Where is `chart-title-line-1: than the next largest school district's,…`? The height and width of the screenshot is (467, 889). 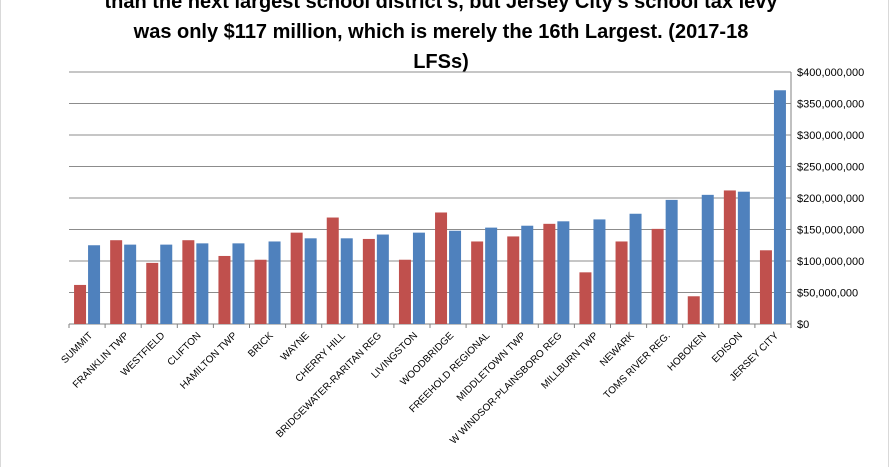
chart-title-line-1: than the next largest school district's,… is located at coordinates (441, 6).